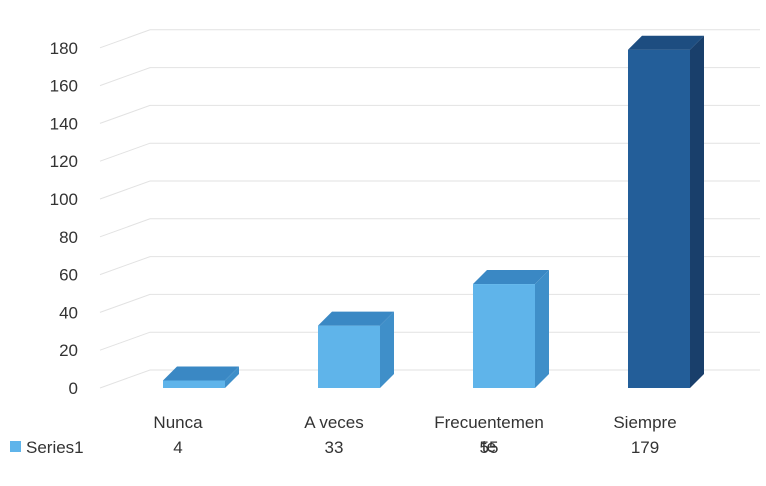 This screenshot has width=766, height=486. I want to click on category-labels: Nunca A veces Frecuentemen te Siempre, so click(414, 434).